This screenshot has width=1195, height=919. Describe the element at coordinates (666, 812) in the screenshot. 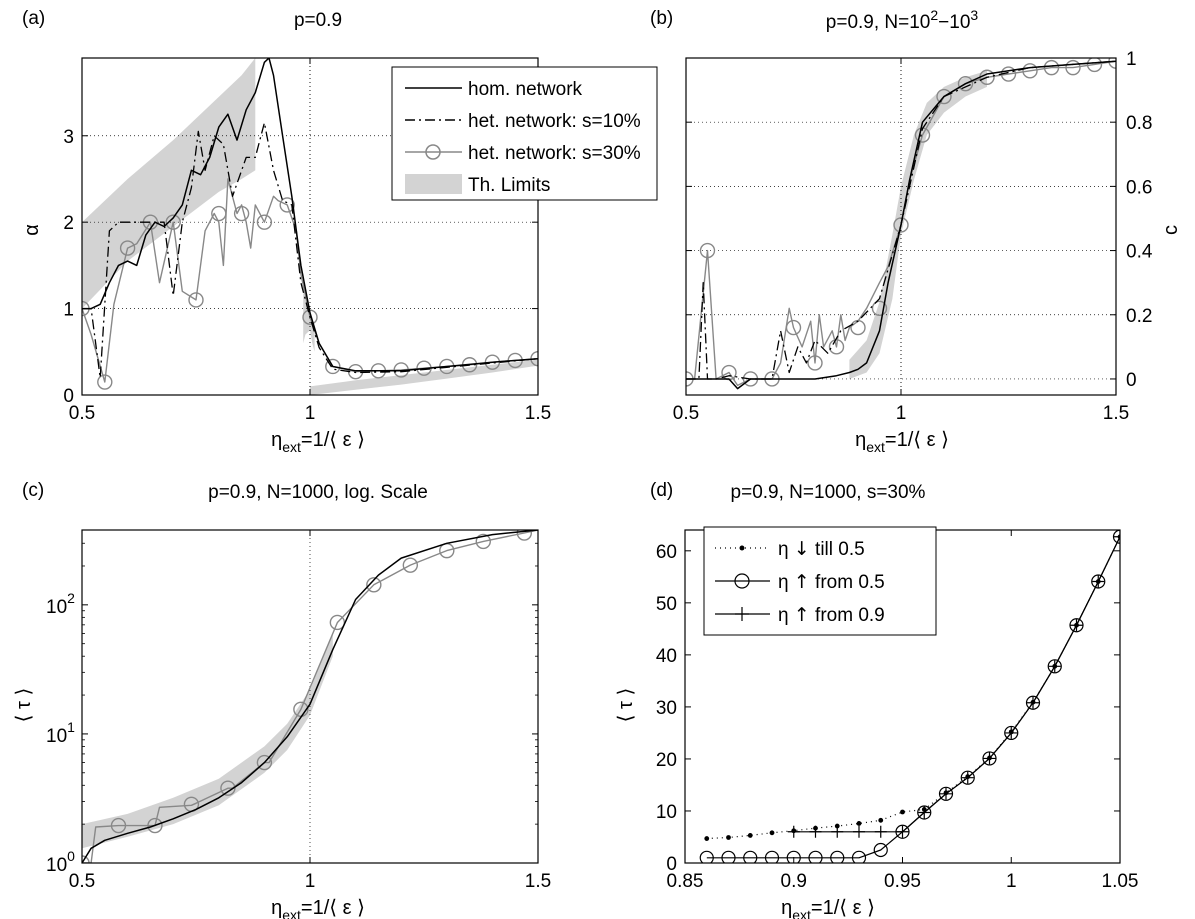

I see `y-tick-label: 10` at that location.